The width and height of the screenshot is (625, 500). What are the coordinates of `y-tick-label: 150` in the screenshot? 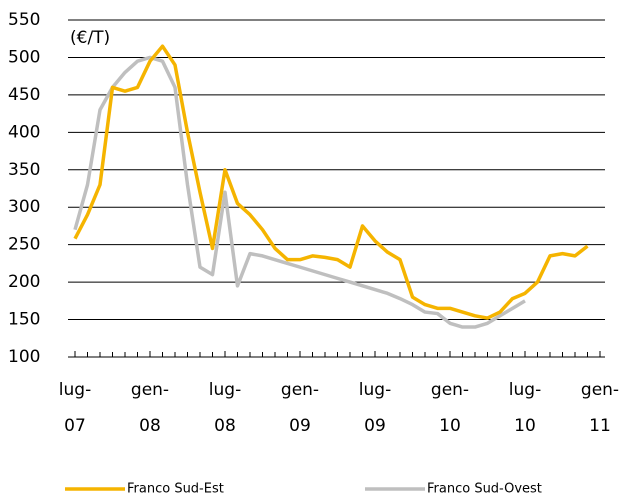 It's located at (24, 320).